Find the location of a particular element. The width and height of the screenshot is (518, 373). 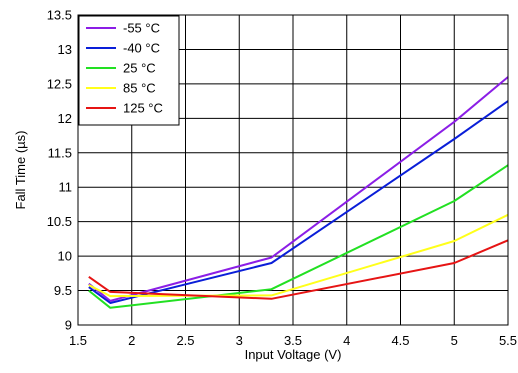

y-tick-label: 12 is located at coordinates (65, 118).